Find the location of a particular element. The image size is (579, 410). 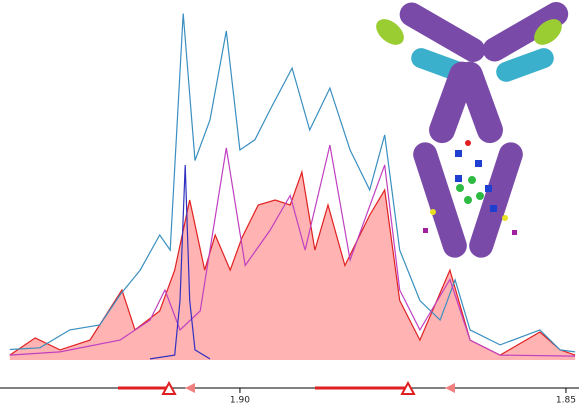

spectrum-line is located at coordinates (180, 262).